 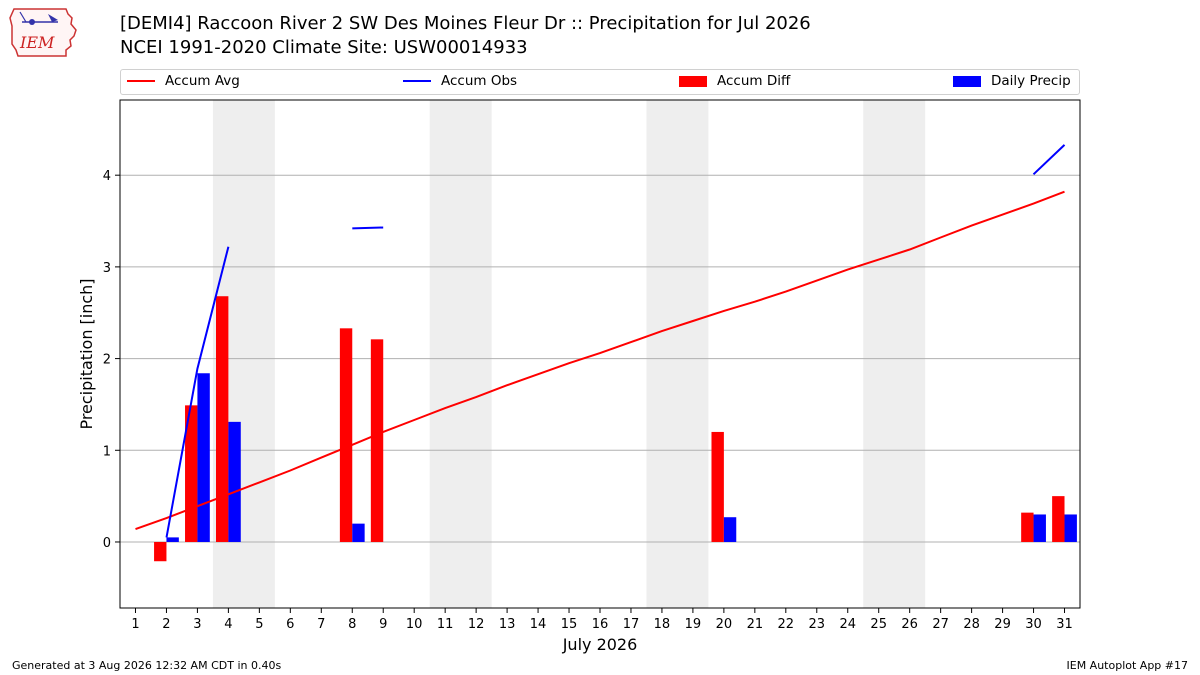 What do you see at coordinates (909, 624) in the screenshot?
I see `x-tick-label: 26` at bounding box center [909, 624].